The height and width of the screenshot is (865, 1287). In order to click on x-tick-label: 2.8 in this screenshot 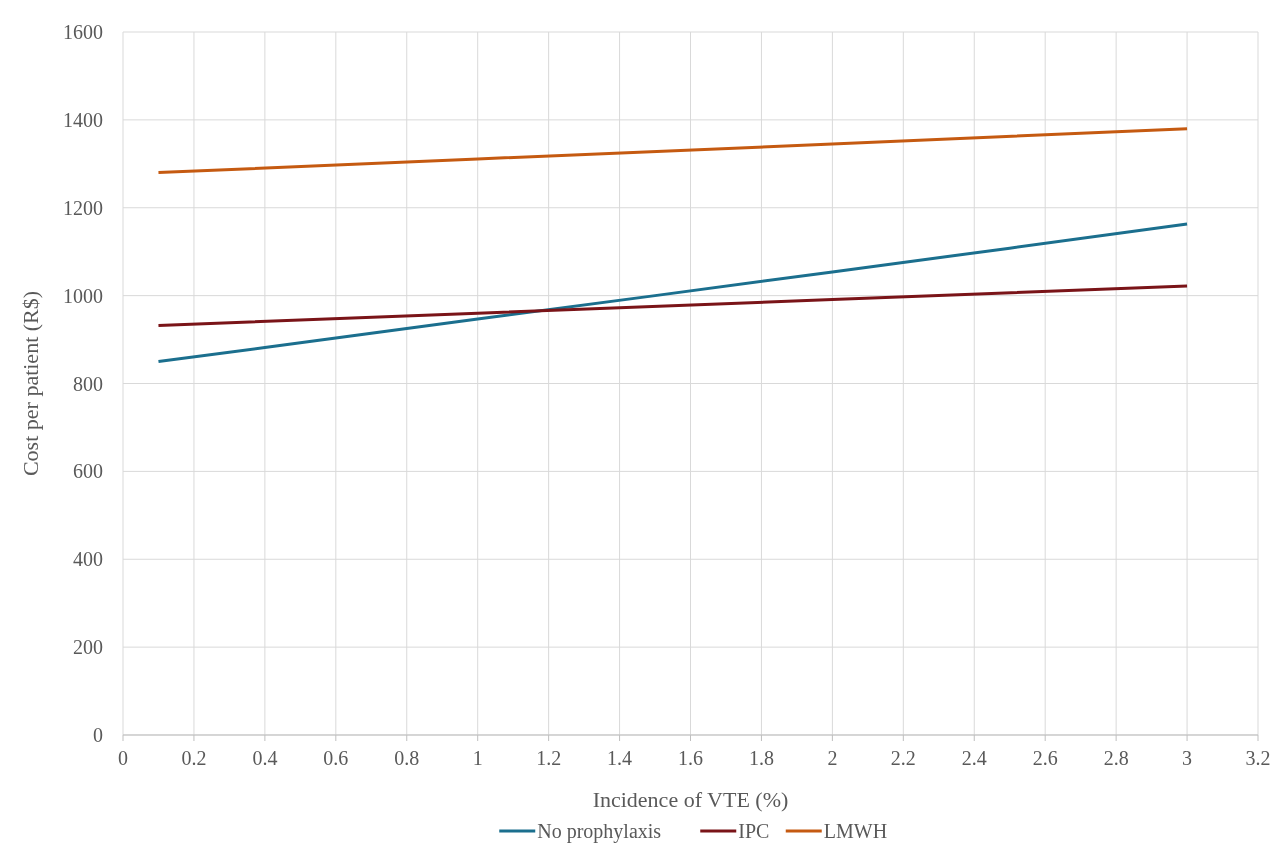, I will do `click(1116, 758)`.